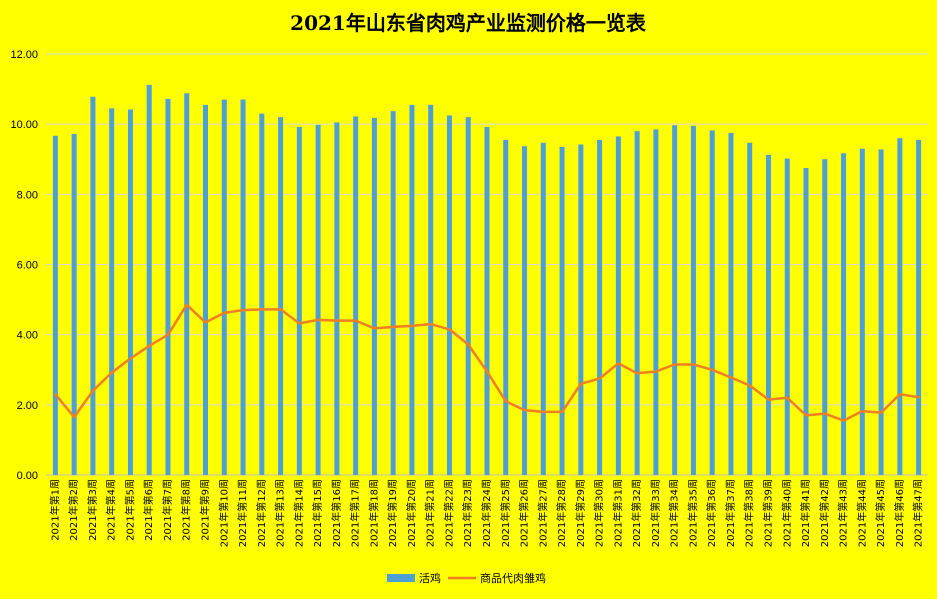 This screenshot has height=599, width=937. What do you see at coordinates (749, 513) in the screenshot?
I see `x-tick-label: 2021年第38周` at bounding box center [749, 513].